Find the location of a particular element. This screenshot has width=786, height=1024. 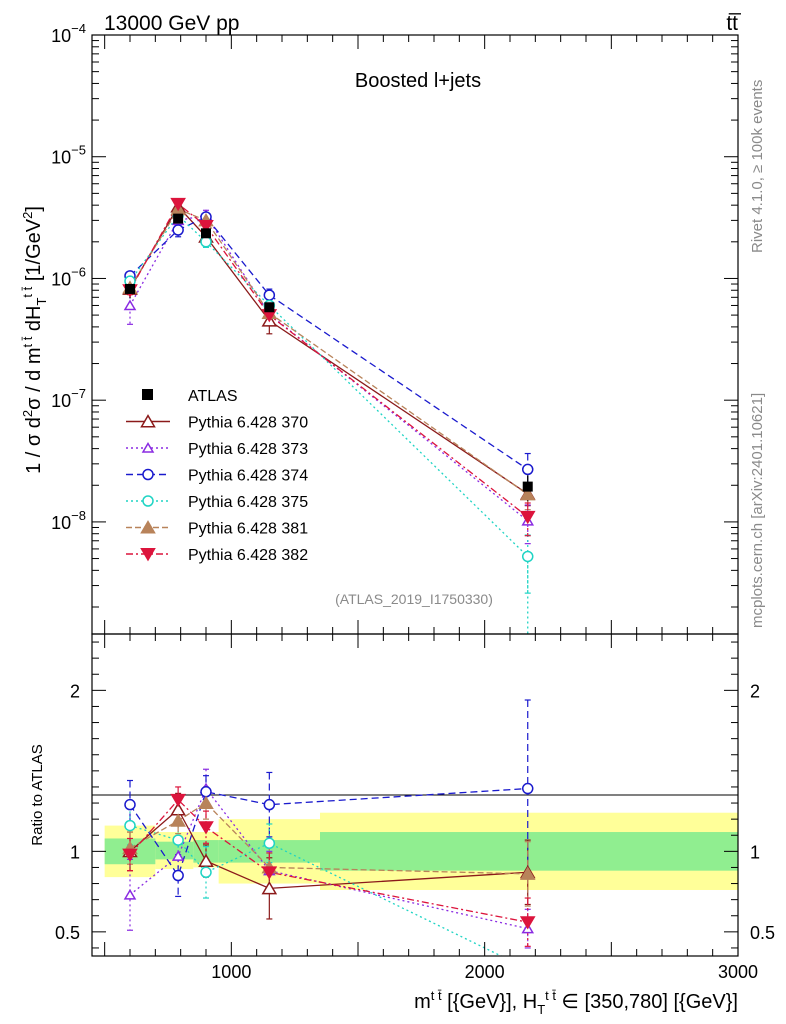

ratio-y-tick-label: 0.5 is located at coordinates (67, 933).